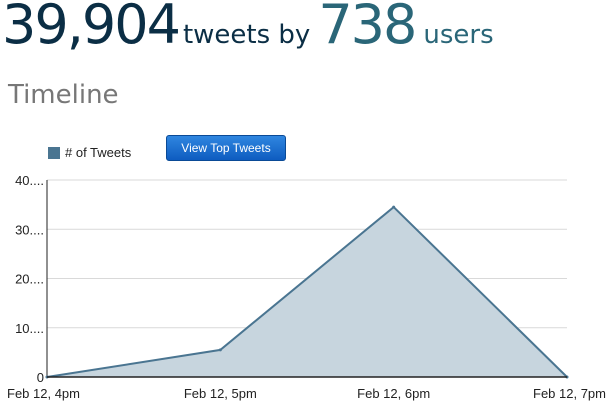 The height and width of the screenshot is (414, 611). Describe the element at coordinates (393, 393) in the screenshot. I see `x-tick-label-2: Feb 12, 6pm` at that location.